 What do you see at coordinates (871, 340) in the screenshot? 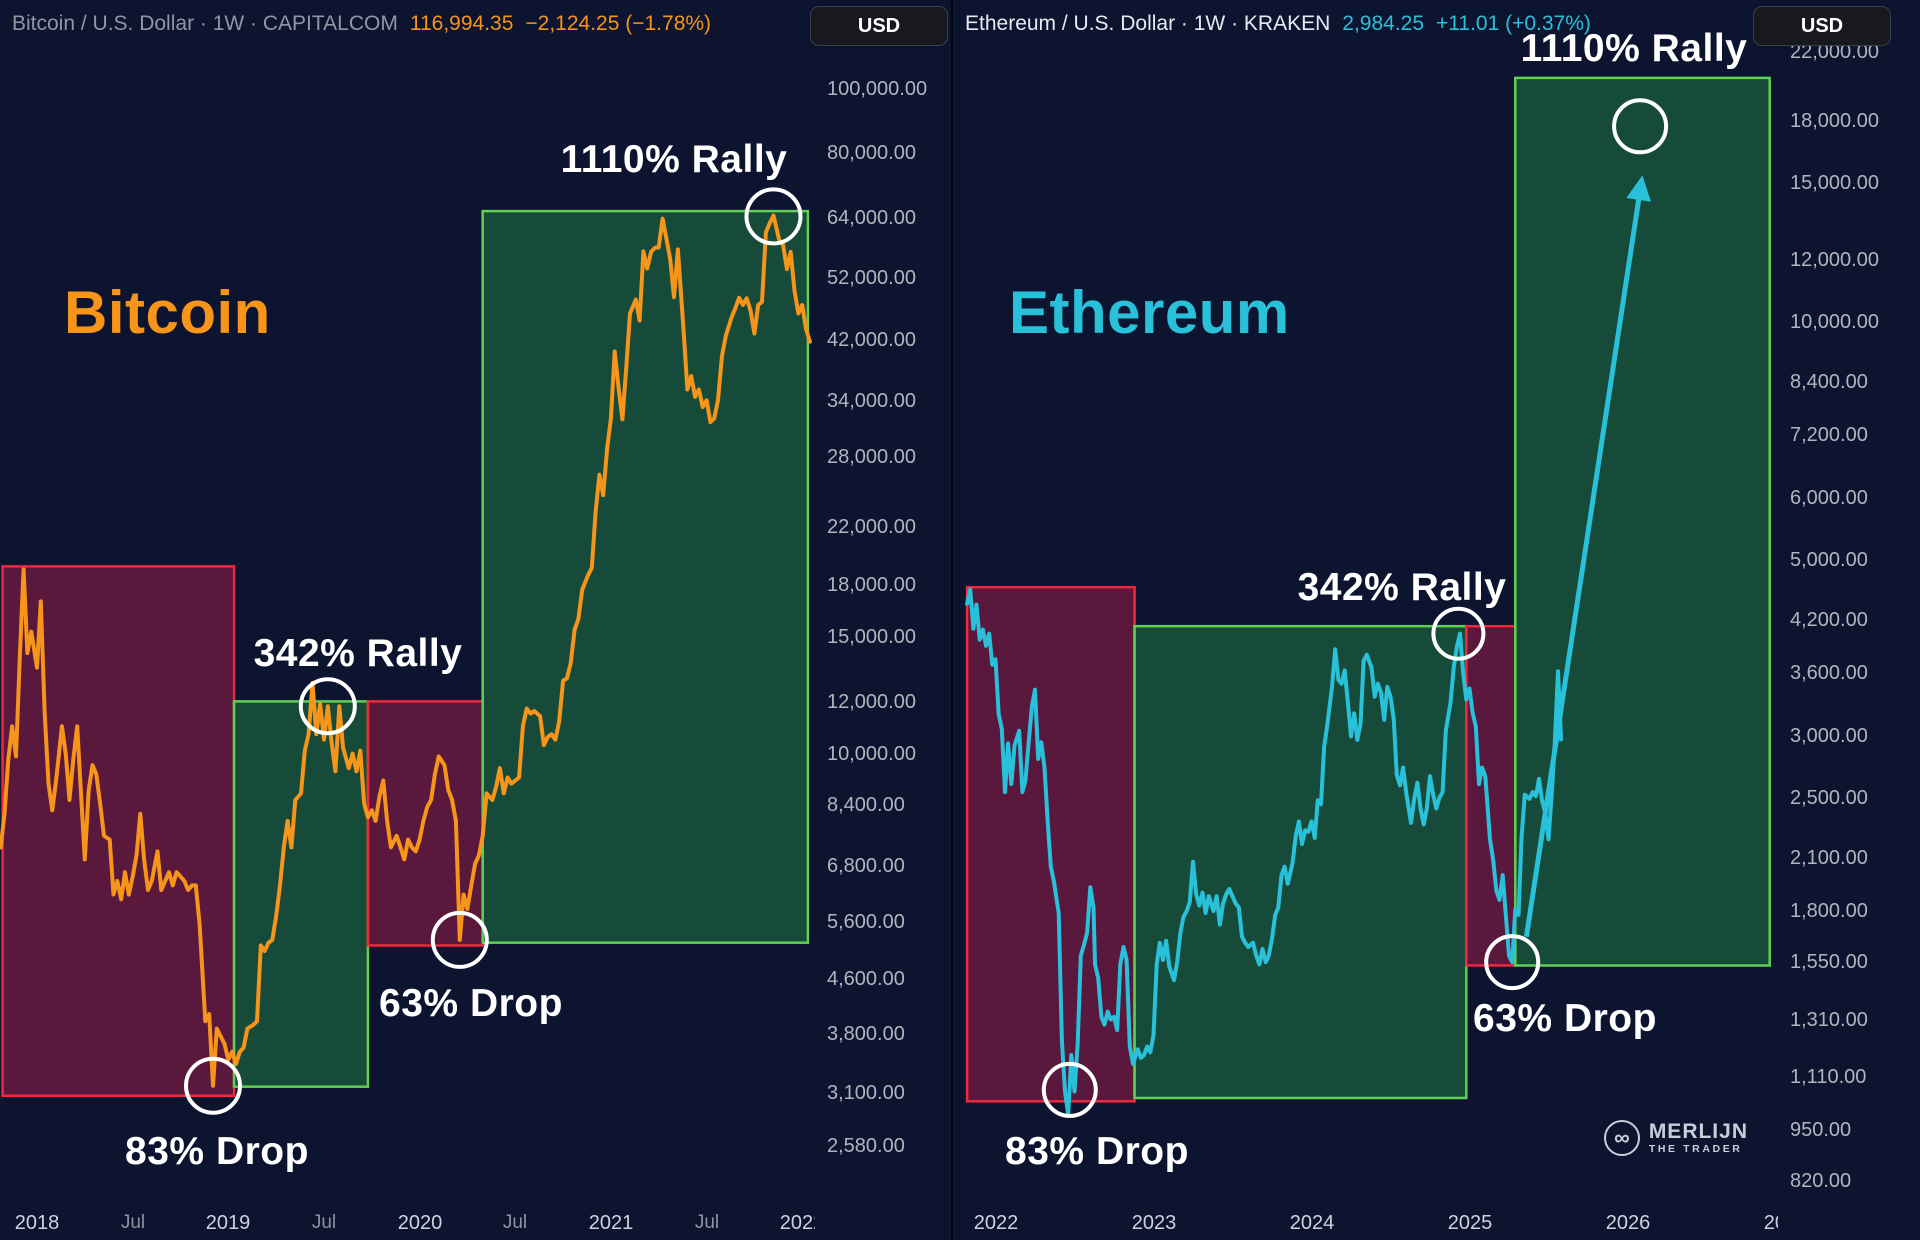
I see `price-scale-label: 42,000.00` at bounding box center [871, 340].